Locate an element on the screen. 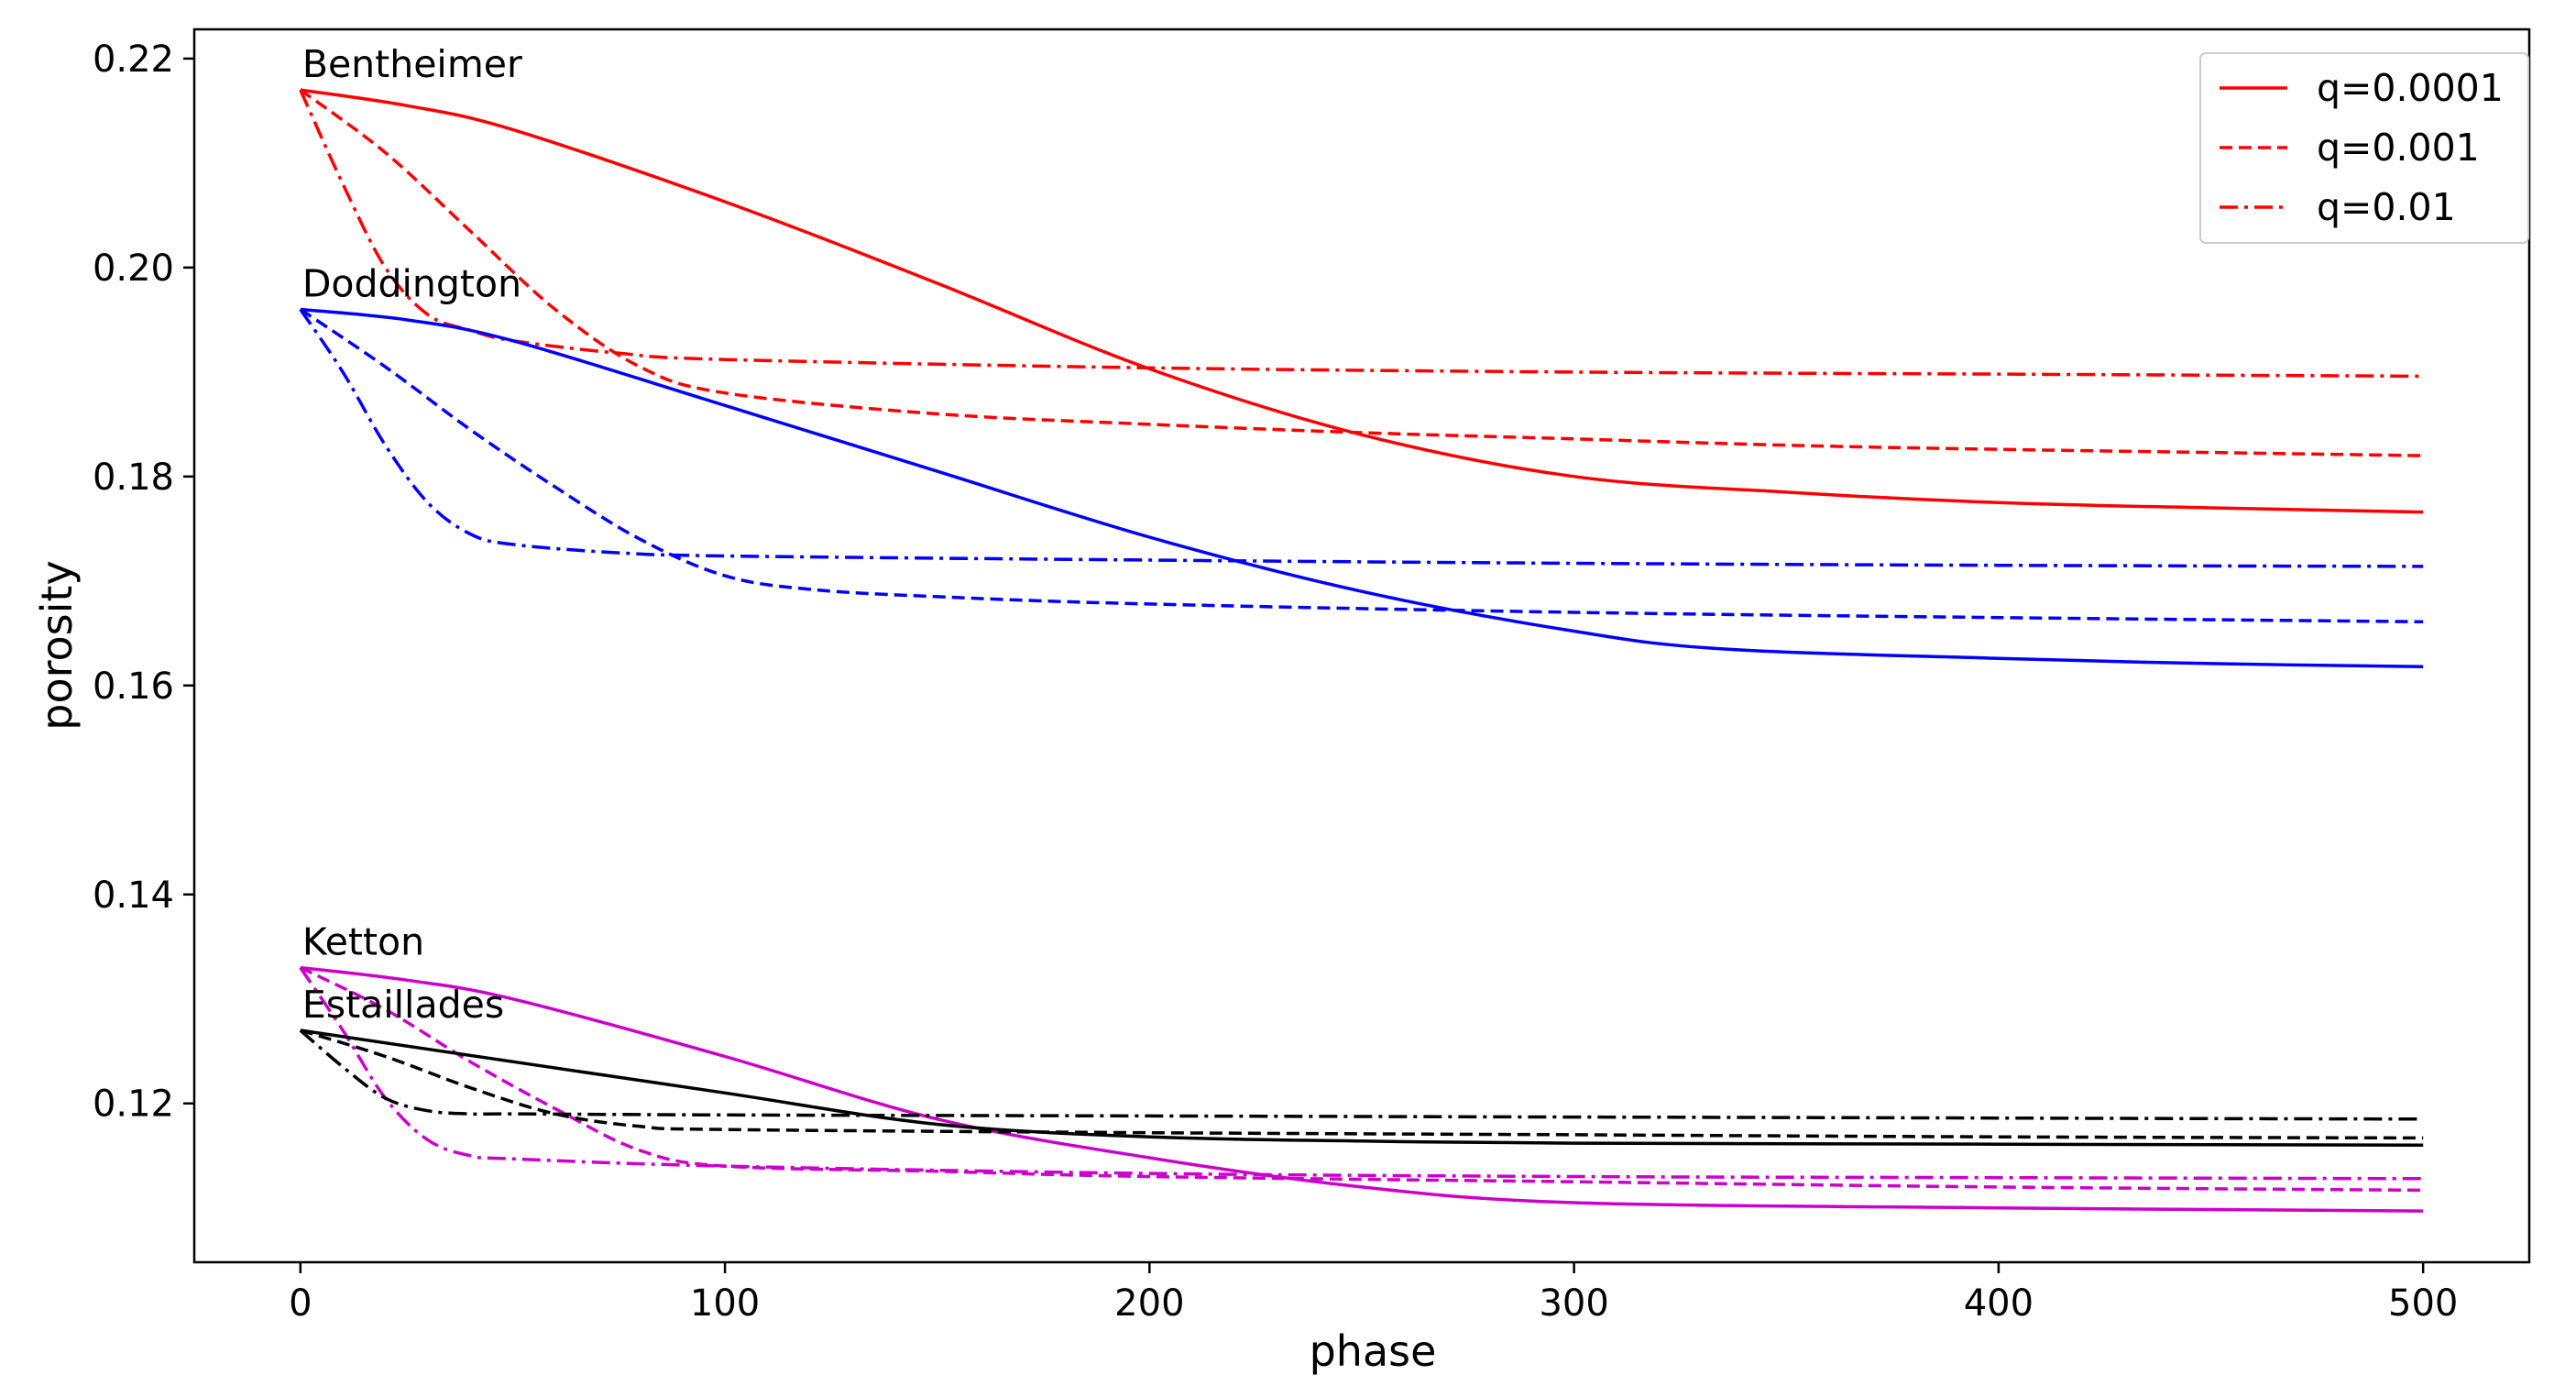 This screenshot has width=2576, height=1397. annotations-layer: Bentheimer Doddington Ketton Estaillades is located at coordinates (412, 534).